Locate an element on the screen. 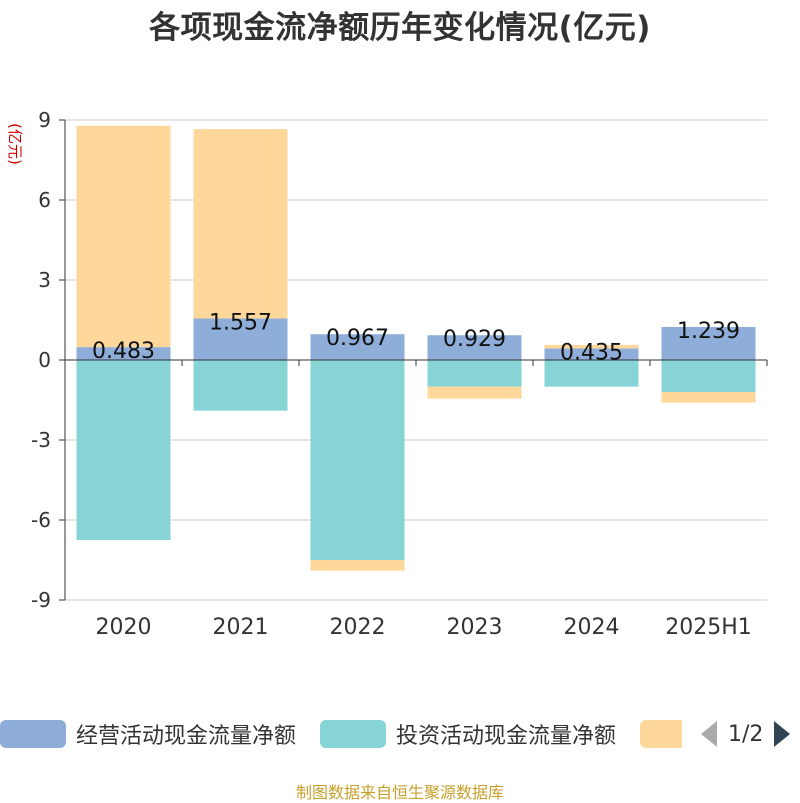 The width and height of the screenshot is (800, 803). legend-item-operating: 经营活动现金流量净额 is located at coordinates (148, 734).